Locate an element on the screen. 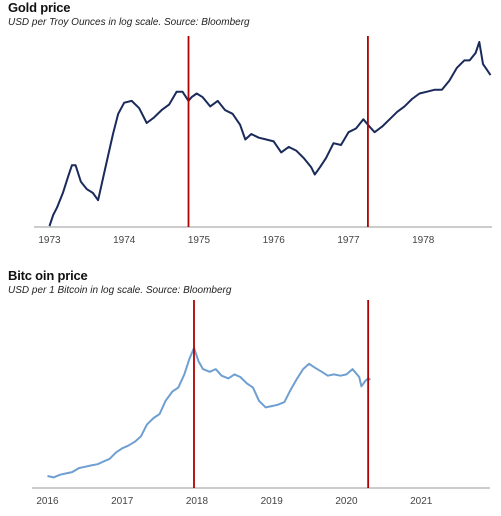 The image size is (501, 516). bitcoin-chart-title: Bitc oin price is located at coordinates (48, 275).